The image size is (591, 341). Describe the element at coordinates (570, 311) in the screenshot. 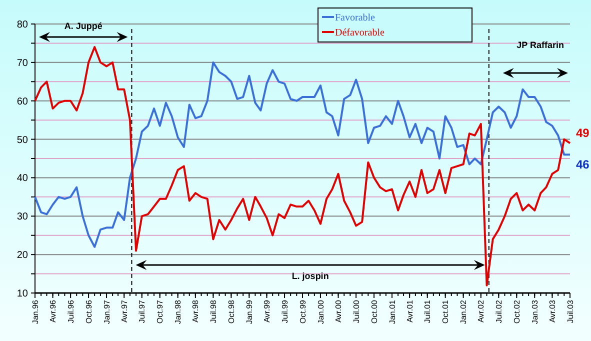

I see `x-tick-label: Juil.03` at that location.